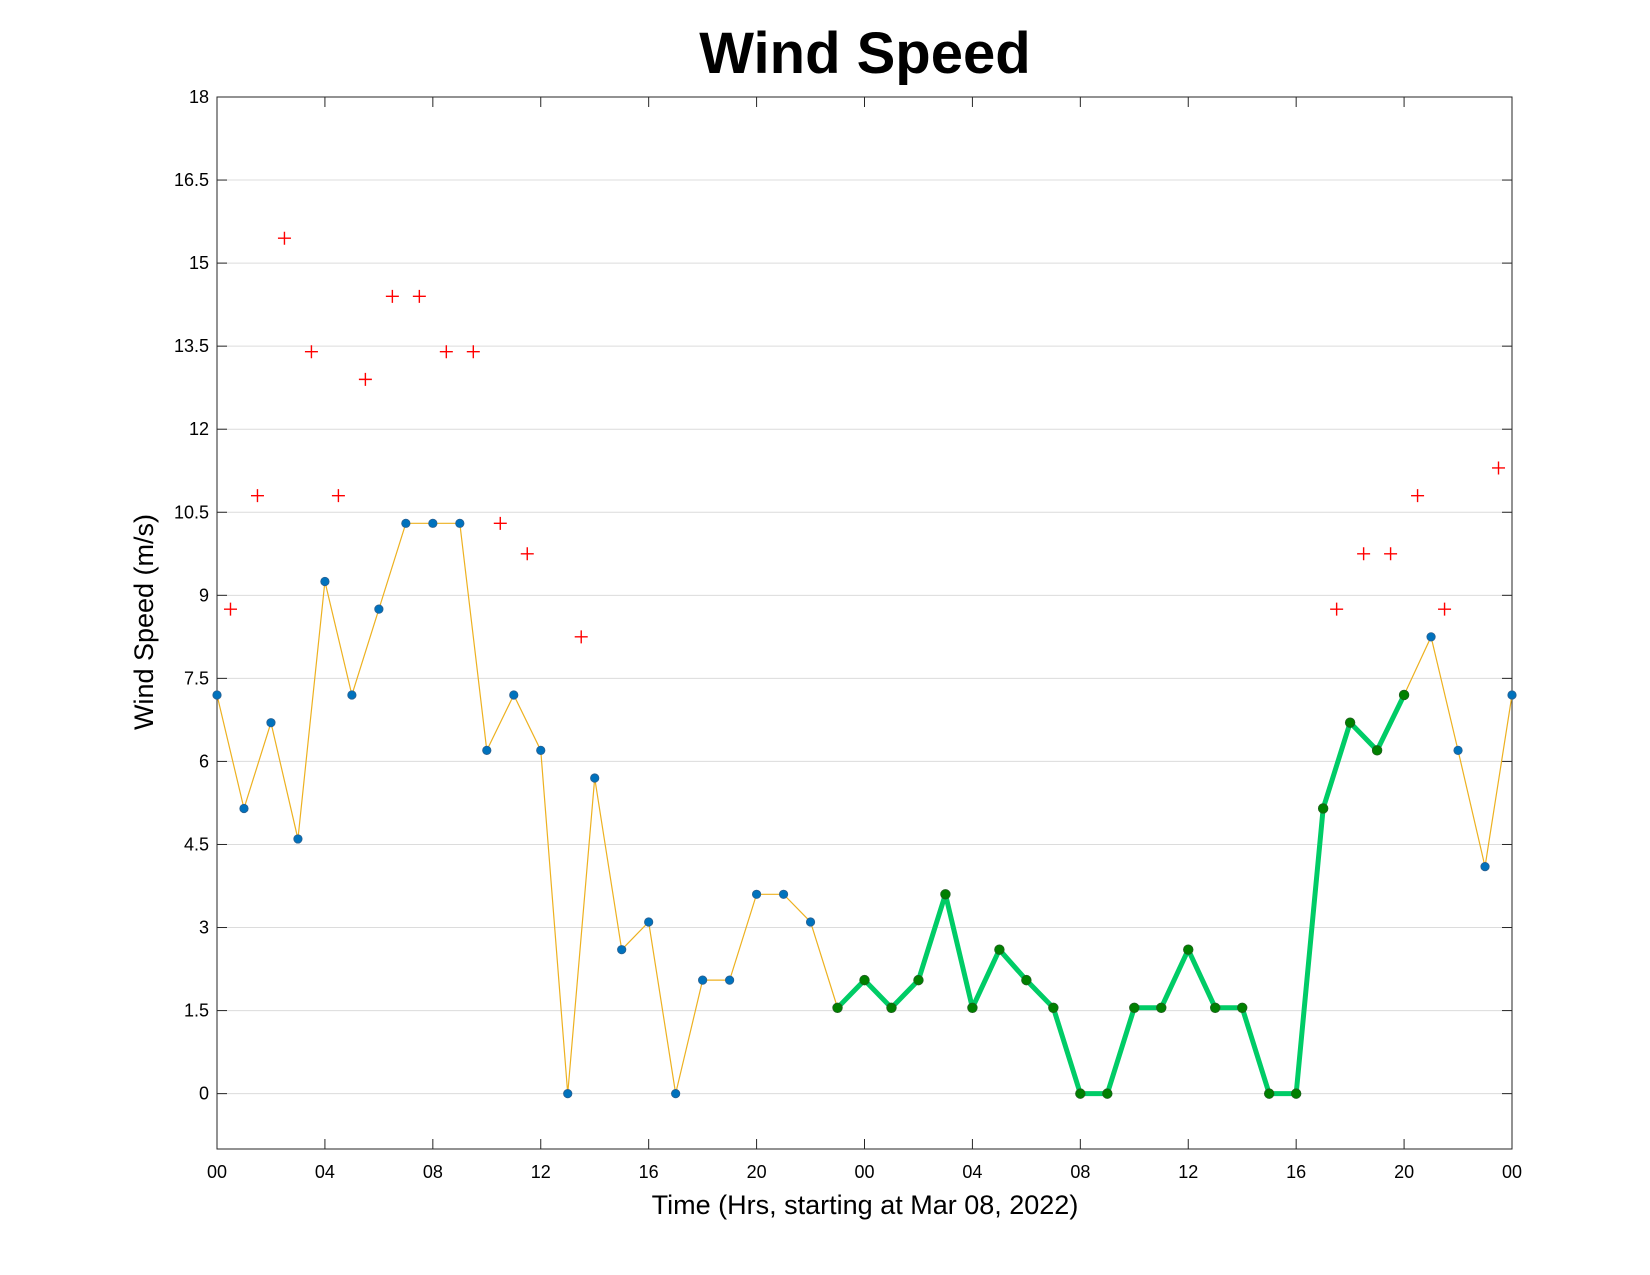 The image size is (1650, 1275). I want to click on y-tick-label: 1.5, so click(196, 1011).